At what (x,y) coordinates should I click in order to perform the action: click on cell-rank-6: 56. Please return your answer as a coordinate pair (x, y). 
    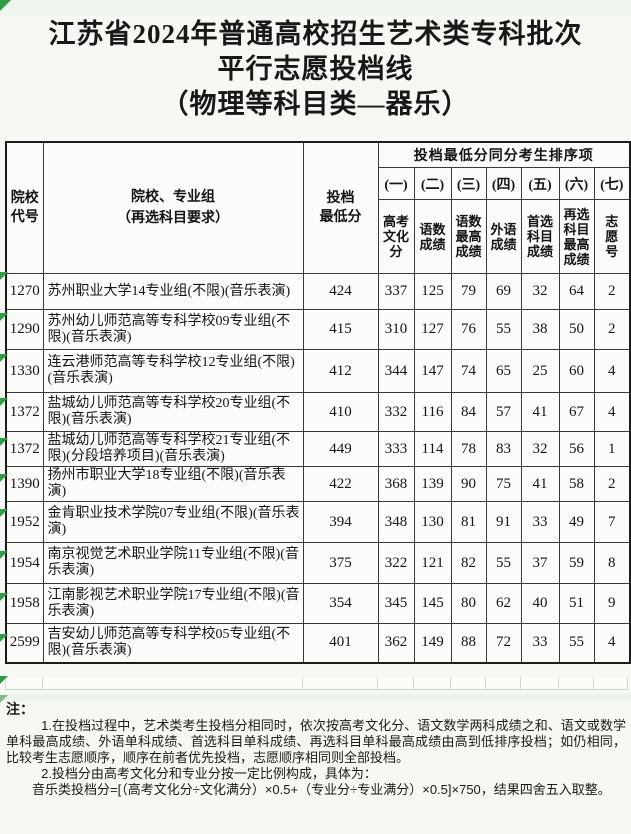
    Looking at the image, I should click on (576, 449).